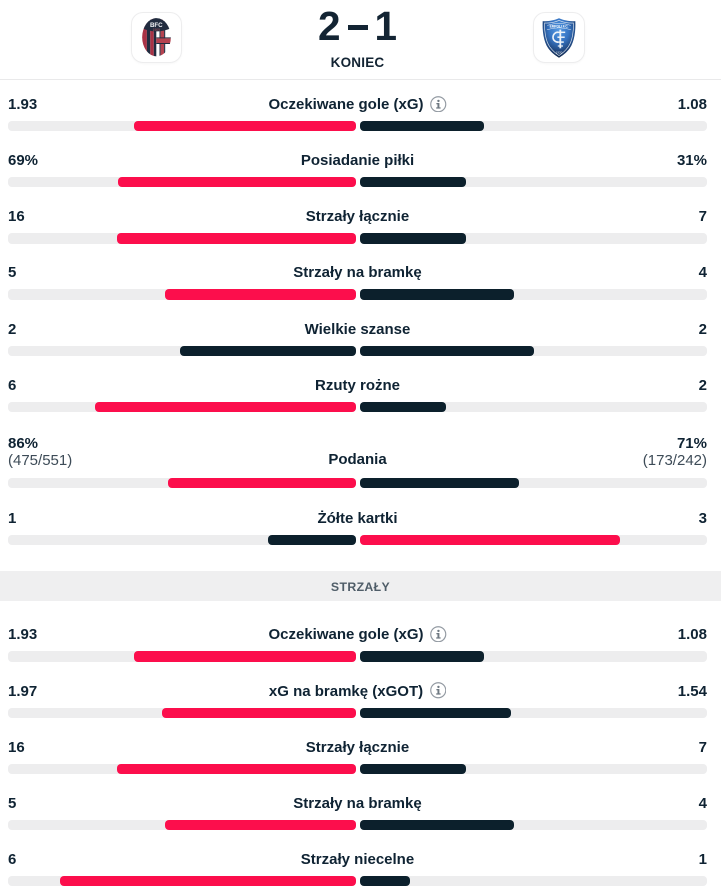 The height and width of the screenshot is (896, 721). What do you see at coordinates (157, 30) in the screenshot?
I see `svg-text: 1909` at bounding box center [157, 30].